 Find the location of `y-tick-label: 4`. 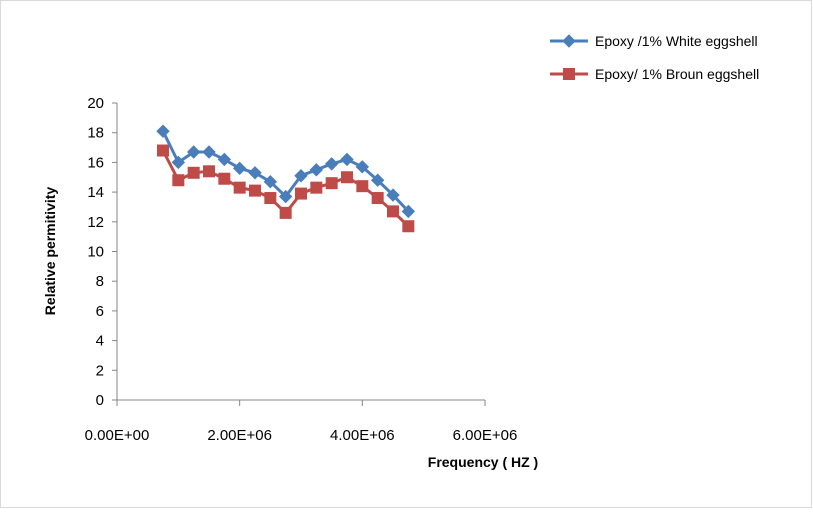

y-tick-label: 4 is located at coordinates (100, 341).